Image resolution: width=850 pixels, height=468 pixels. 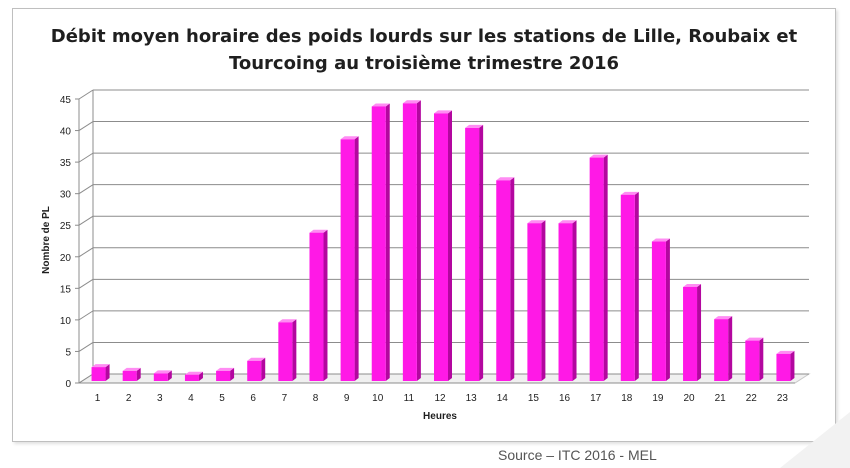 I want to click on x-tick-label: 22, so click(x=752, y=398).